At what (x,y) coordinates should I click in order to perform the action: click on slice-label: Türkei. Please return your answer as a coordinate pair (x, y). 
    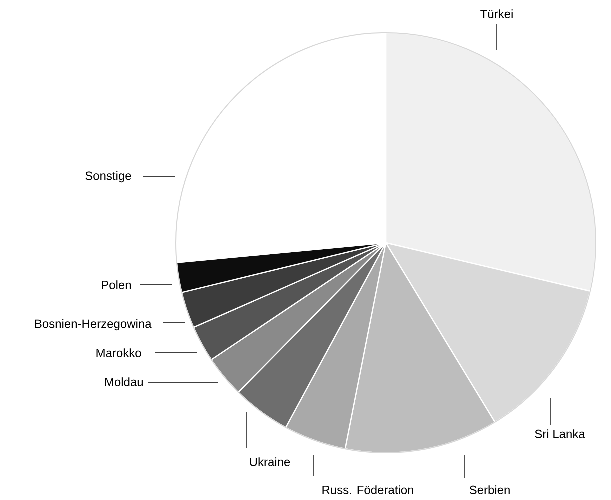
    Looking at the image, I should click on (496, 14).